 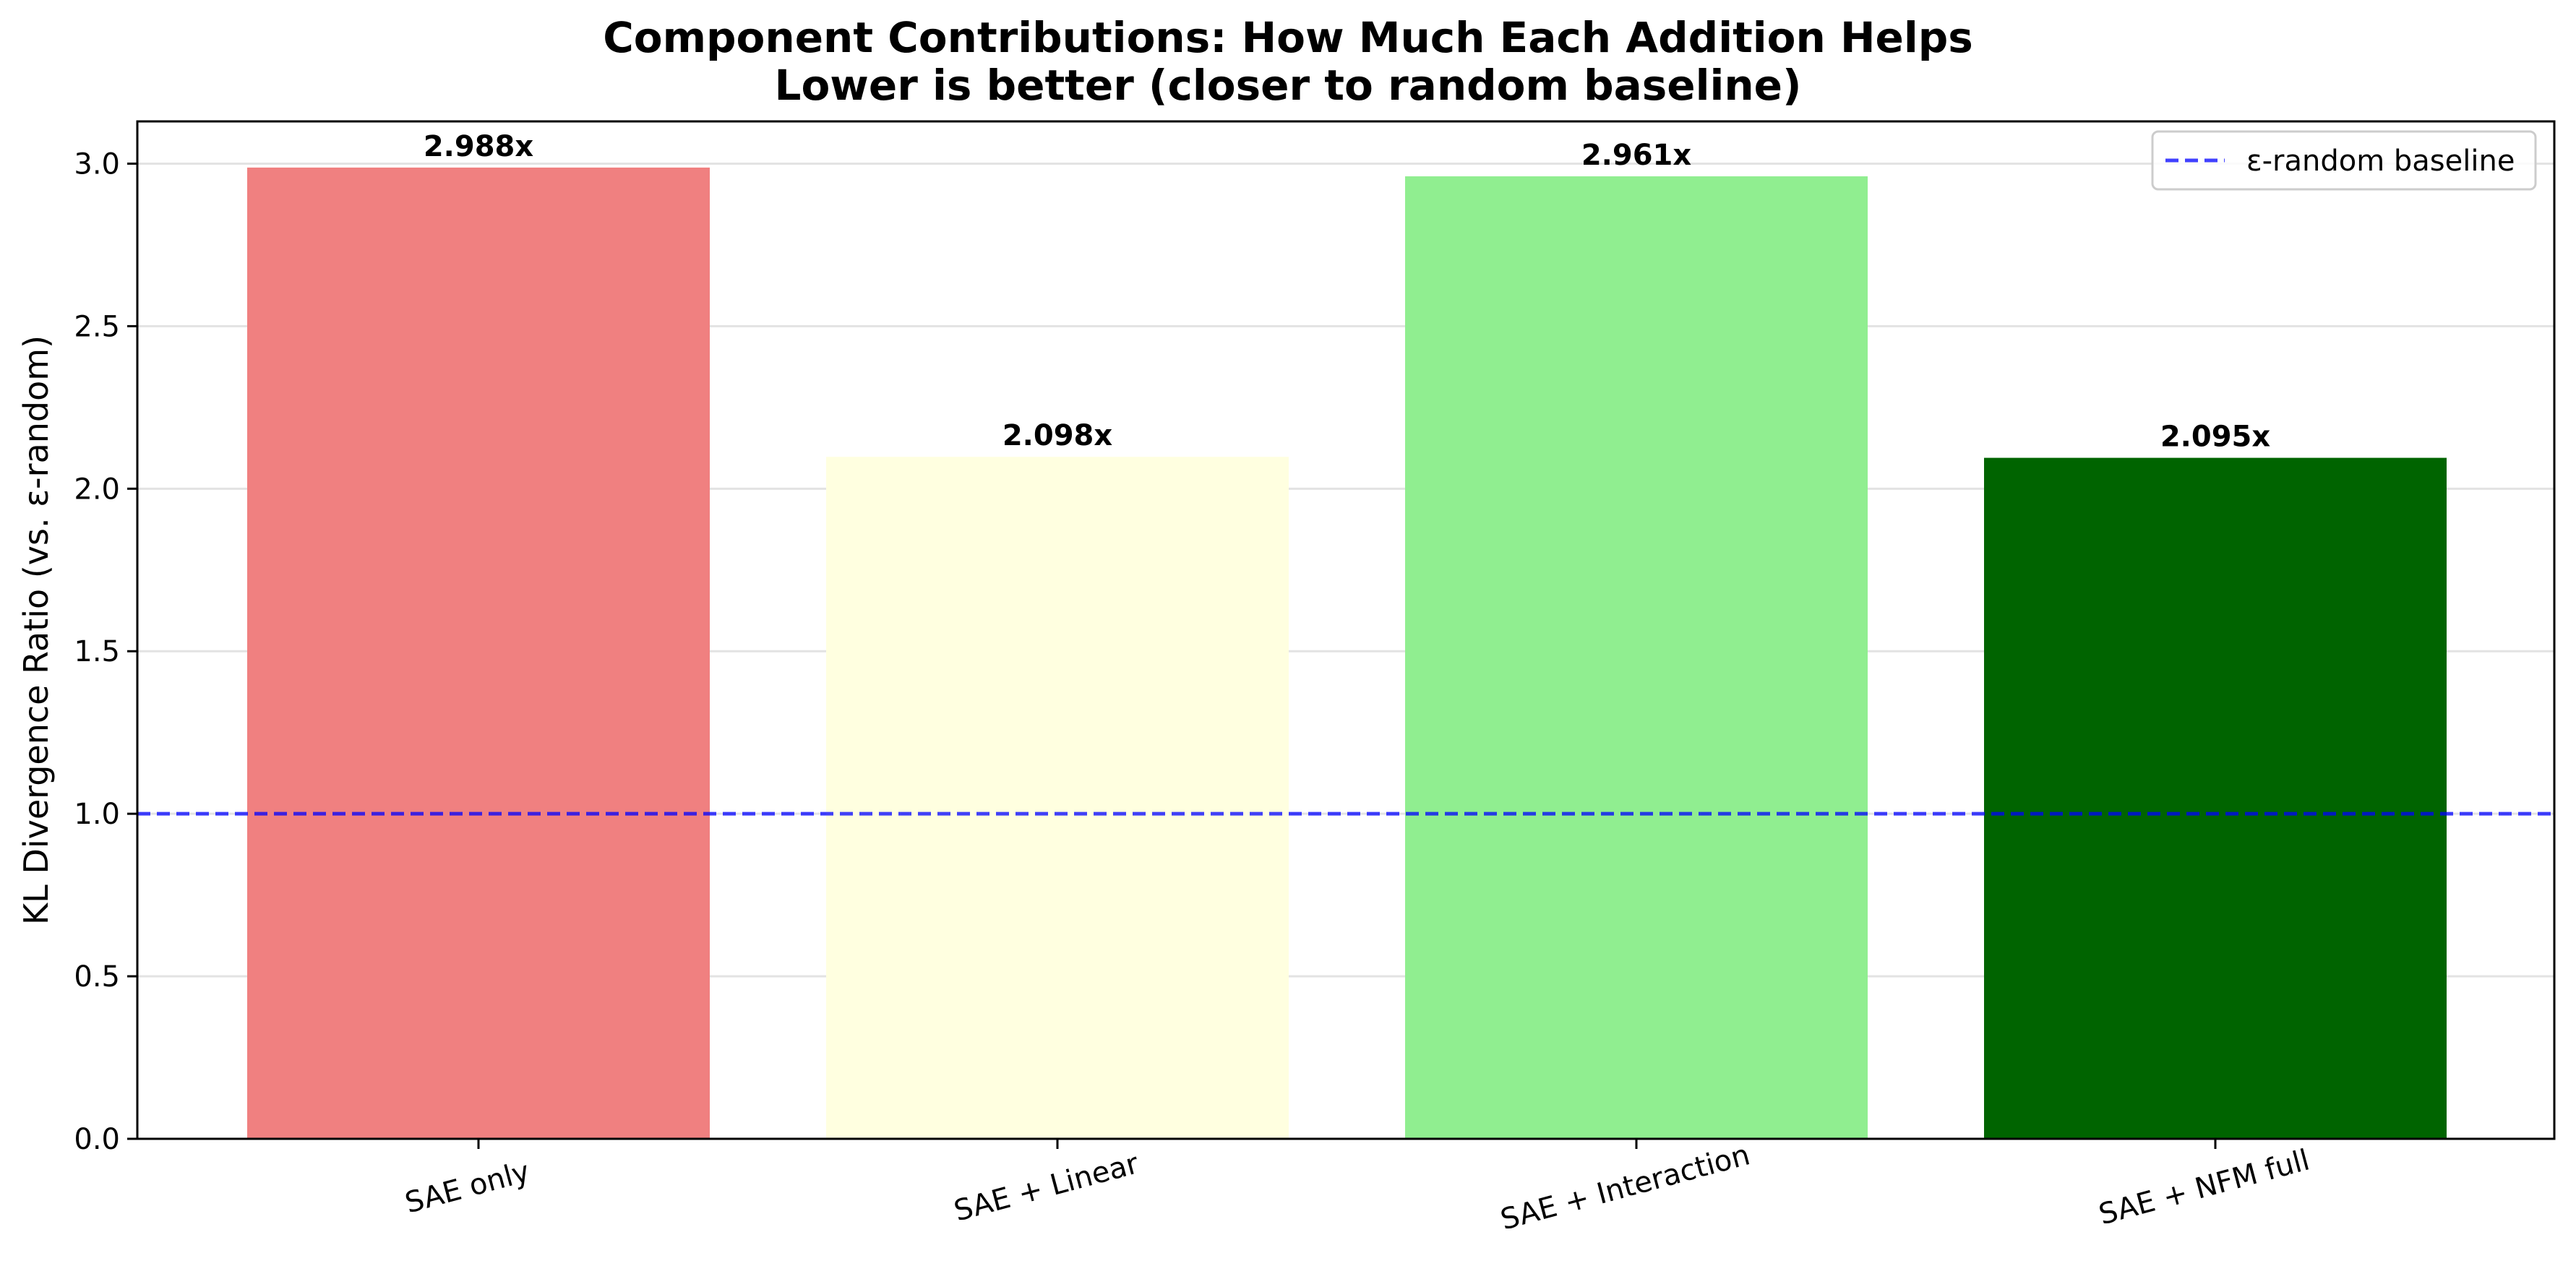 What do you see at coordinates (1058, 435) in the screenshot?
I see `bar-value-label: 2.098x` at bounding box center [1058, 435].